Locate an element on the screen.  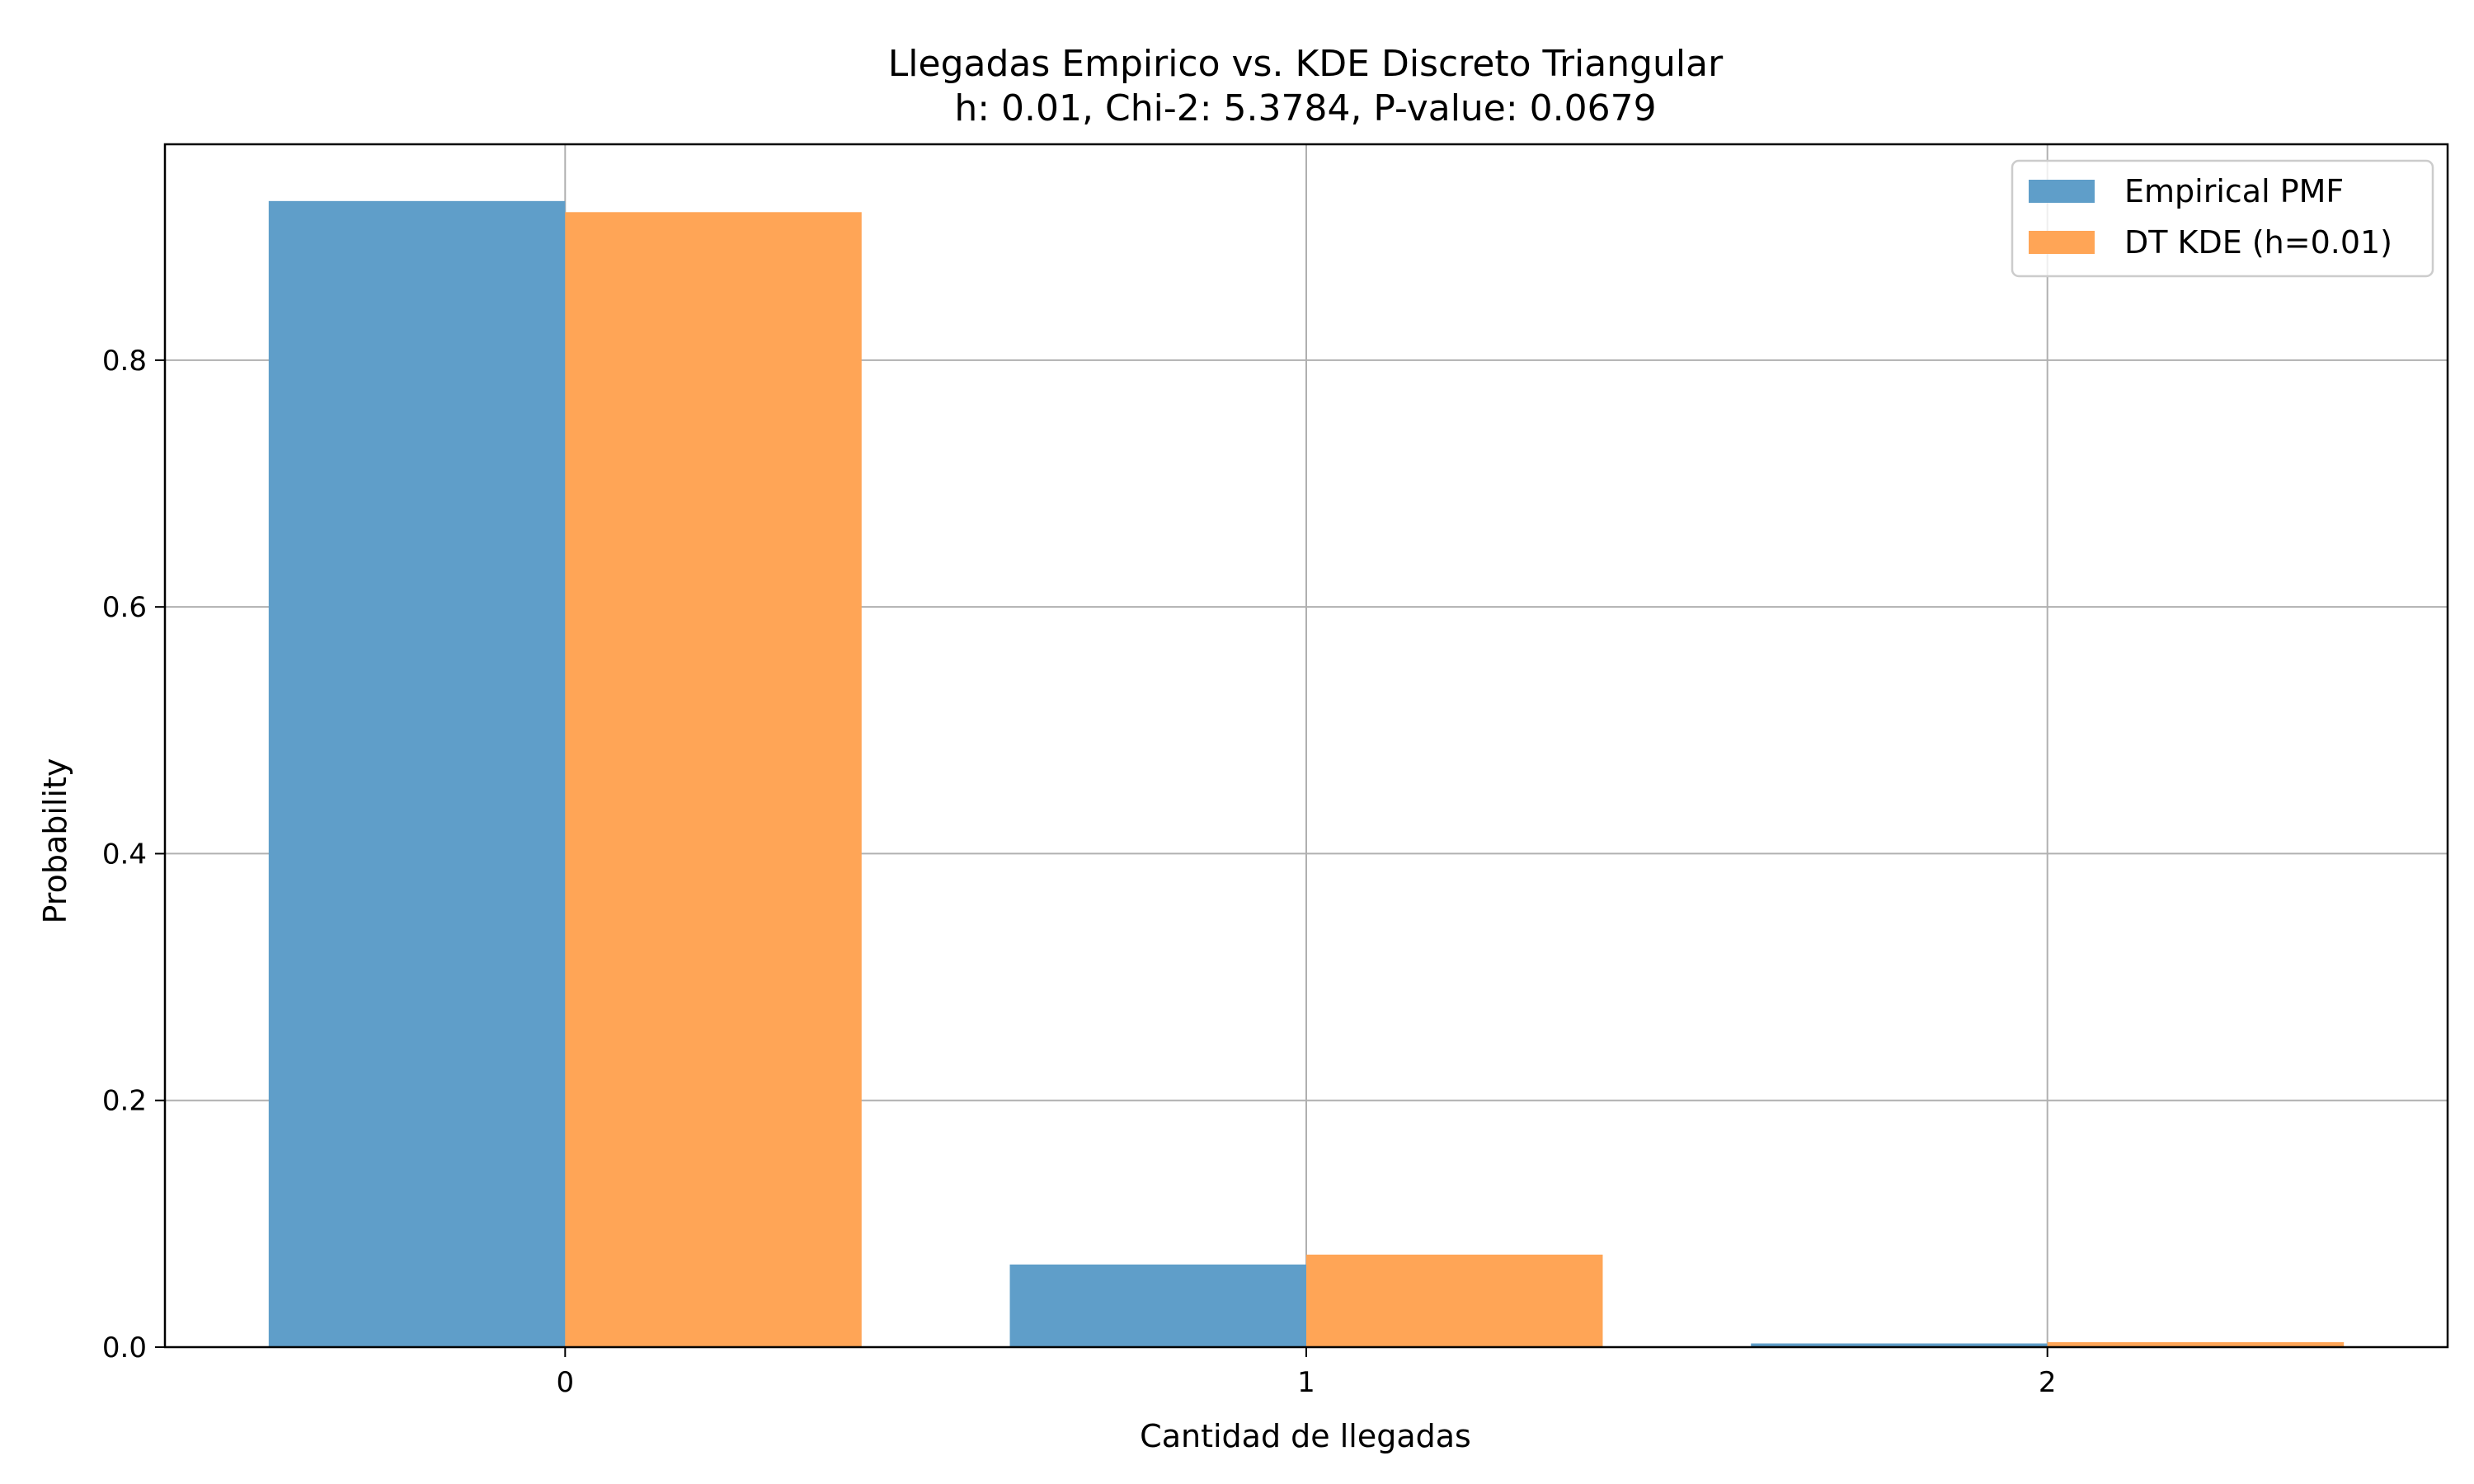
y-tick-label: 0.6 is located at coordinates (124, 607).